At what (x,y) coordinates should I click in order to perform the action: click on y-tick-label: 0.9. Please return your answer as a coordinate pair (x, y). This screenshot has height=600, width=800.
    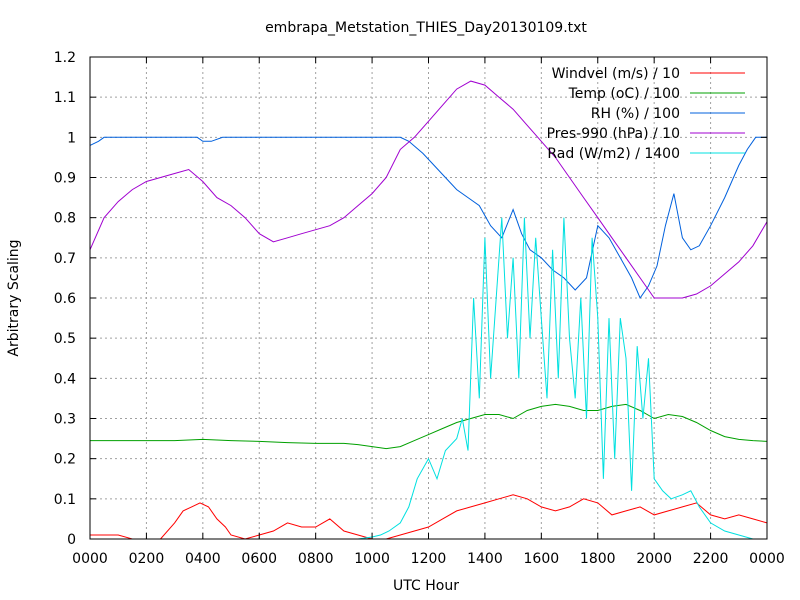
    Looking at the image, I should click on (65, 179).